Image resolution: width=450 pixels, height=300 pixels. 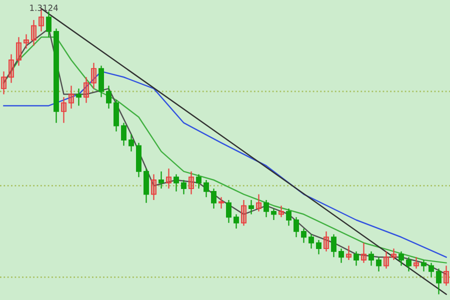 I want to click on annotation: 1.3124, so click(x=44, y=7).